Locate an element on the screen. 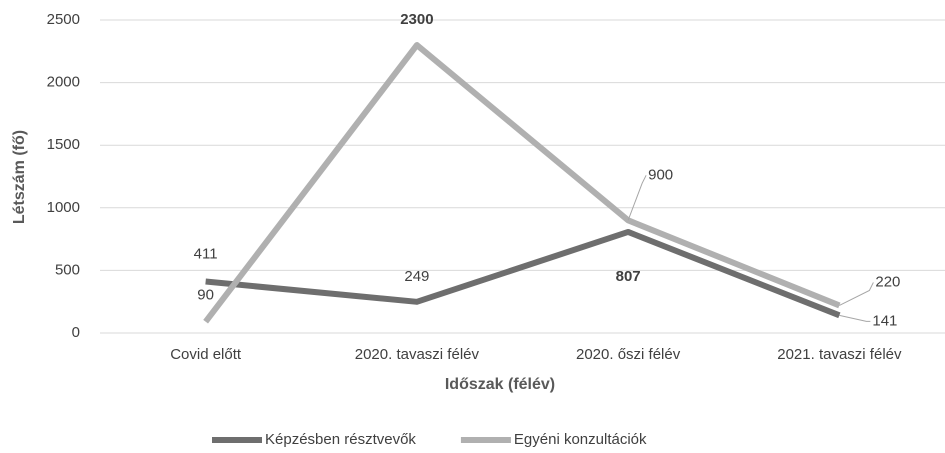 The height and width of the screenshot is (453, 945). series-line is located at coordinates (523, 273).